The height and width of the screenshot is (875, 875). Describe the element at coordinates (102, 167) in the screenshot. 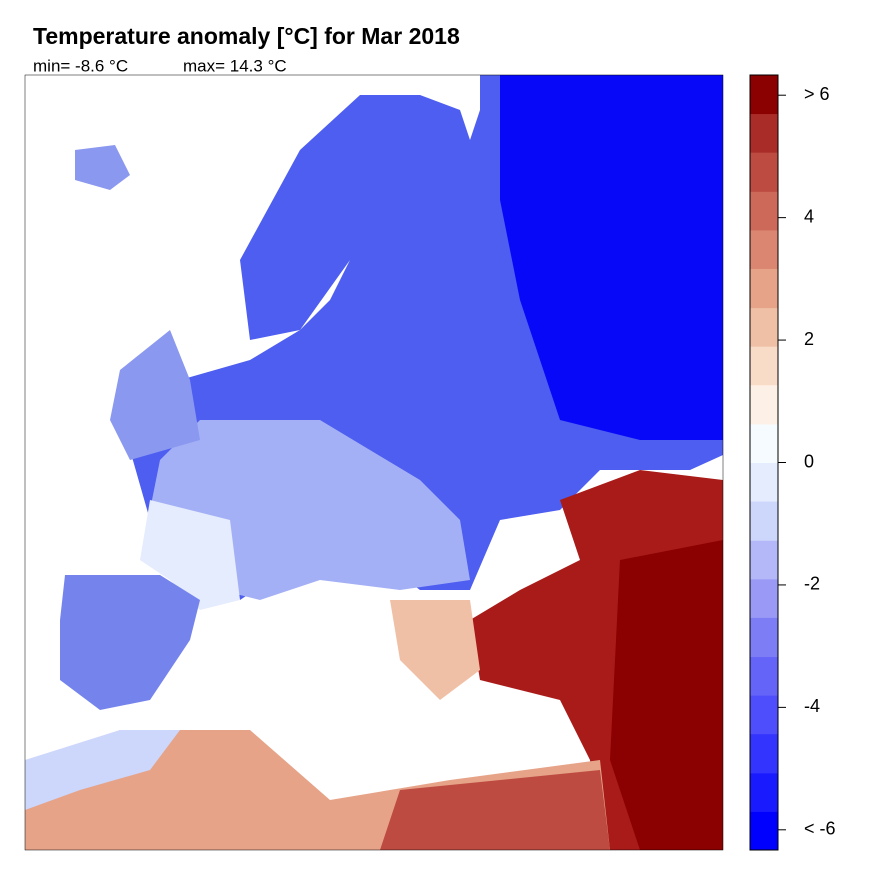

I see `iceland-land` at that location.